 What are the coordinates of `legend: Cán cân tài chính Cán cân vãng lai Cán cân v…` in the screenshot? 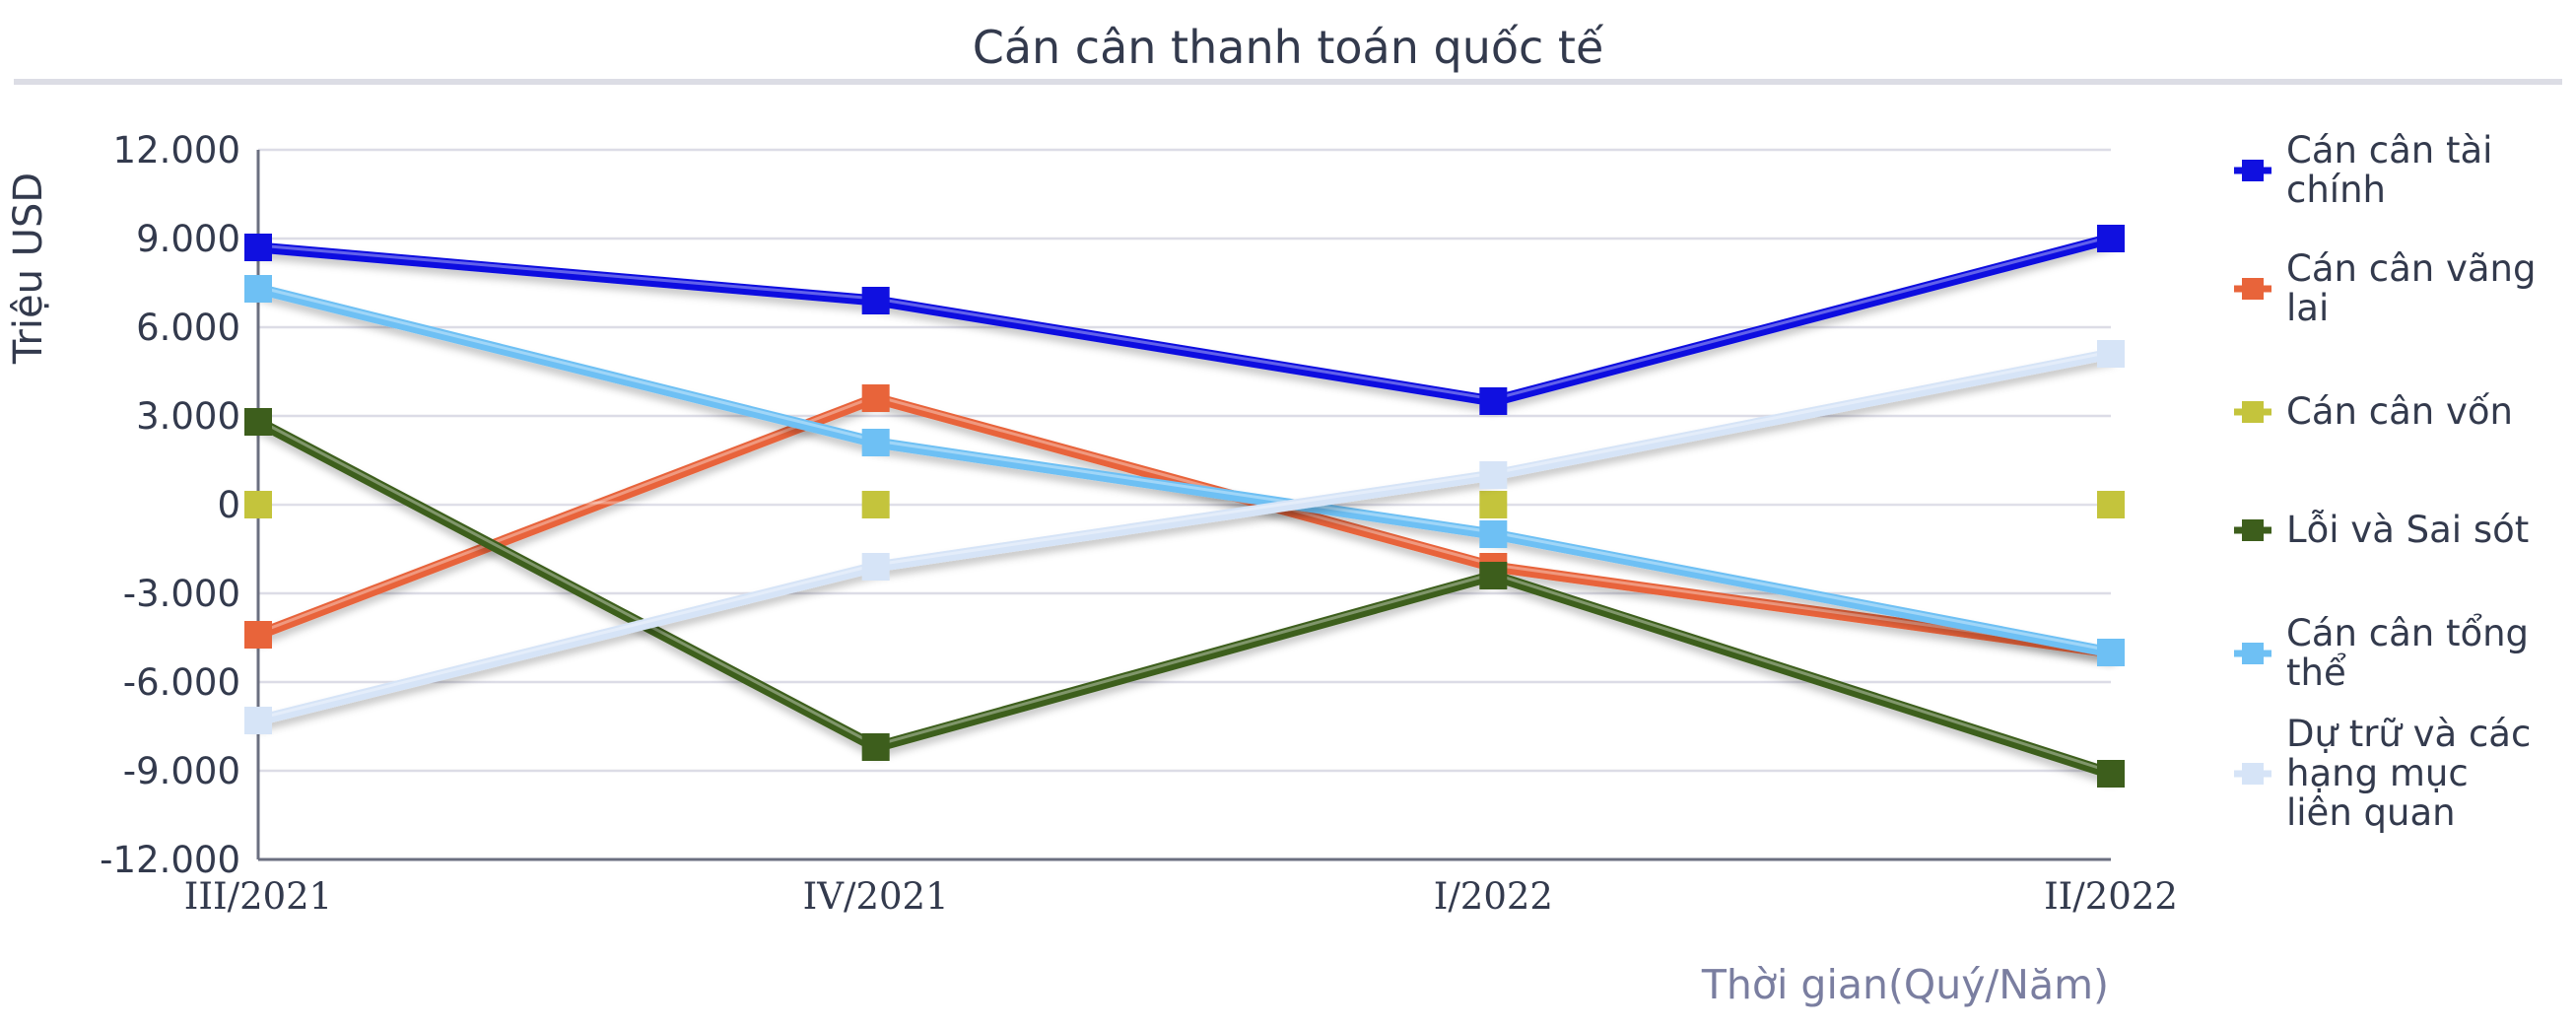 It's located at (2385, 481).